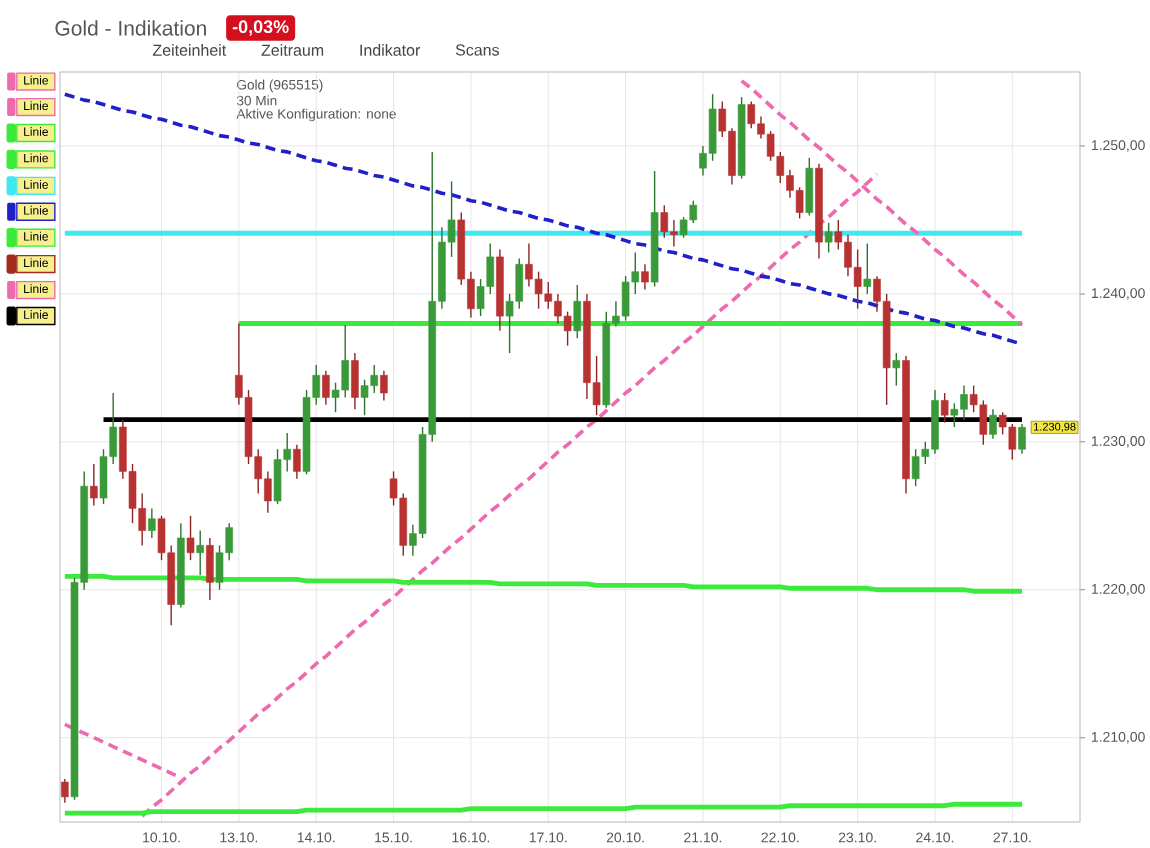 The height and width of the screenshot is (848, 1150). What do you see at coordinates (260, 28) in the screenshot?
I see `text: -0,03%` at bounding box center [260, 28].